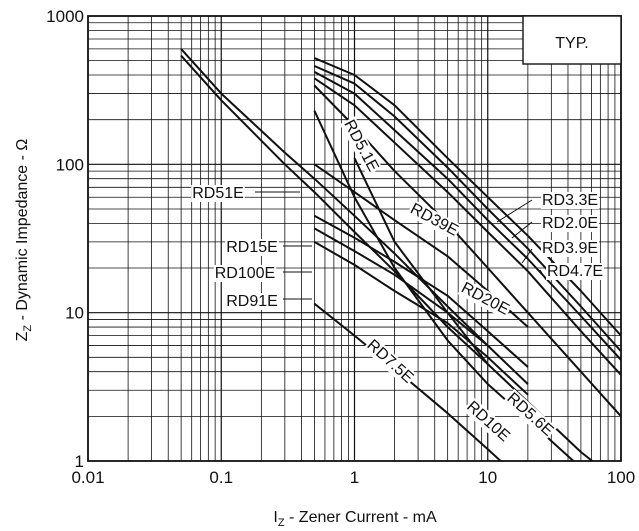 Image resolution: width=639 pixels, height=531 pixels. I want to click on x-tick-label: 10, so click(487, 477).